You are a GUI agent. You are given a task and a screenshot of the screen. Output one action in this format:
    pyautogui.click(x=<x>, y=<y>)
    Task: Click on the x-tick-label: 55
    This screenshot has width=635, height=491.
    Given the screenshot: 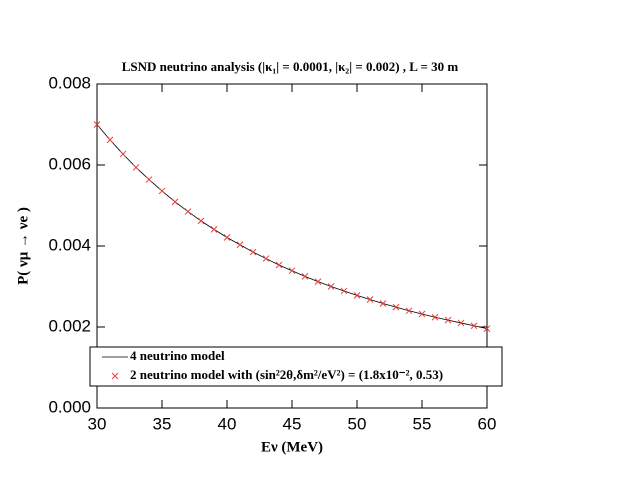 What is the action you would take?
    pyautogui.click(x=422, y=423)
    